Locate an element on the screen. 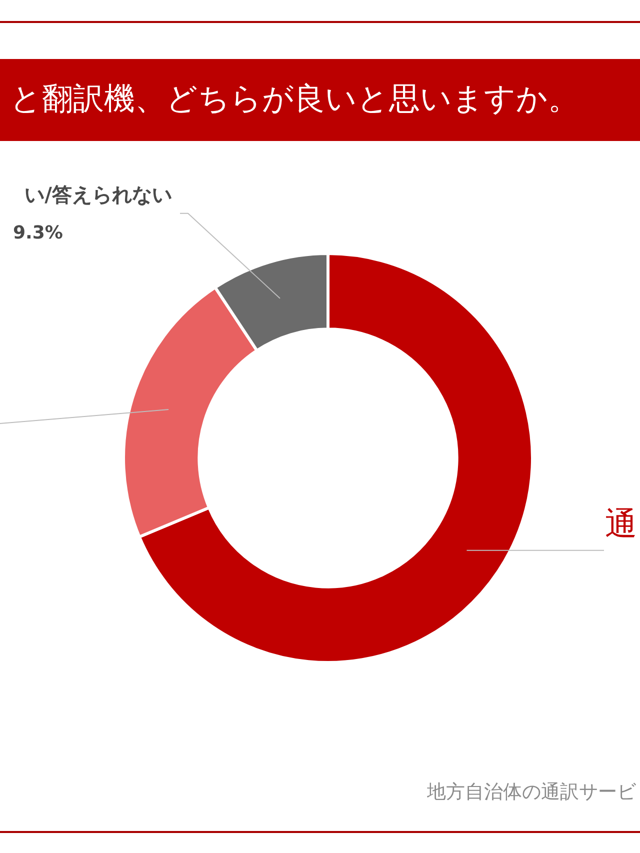  slice-label: い/答えられない is located at coordinates (98, 194).